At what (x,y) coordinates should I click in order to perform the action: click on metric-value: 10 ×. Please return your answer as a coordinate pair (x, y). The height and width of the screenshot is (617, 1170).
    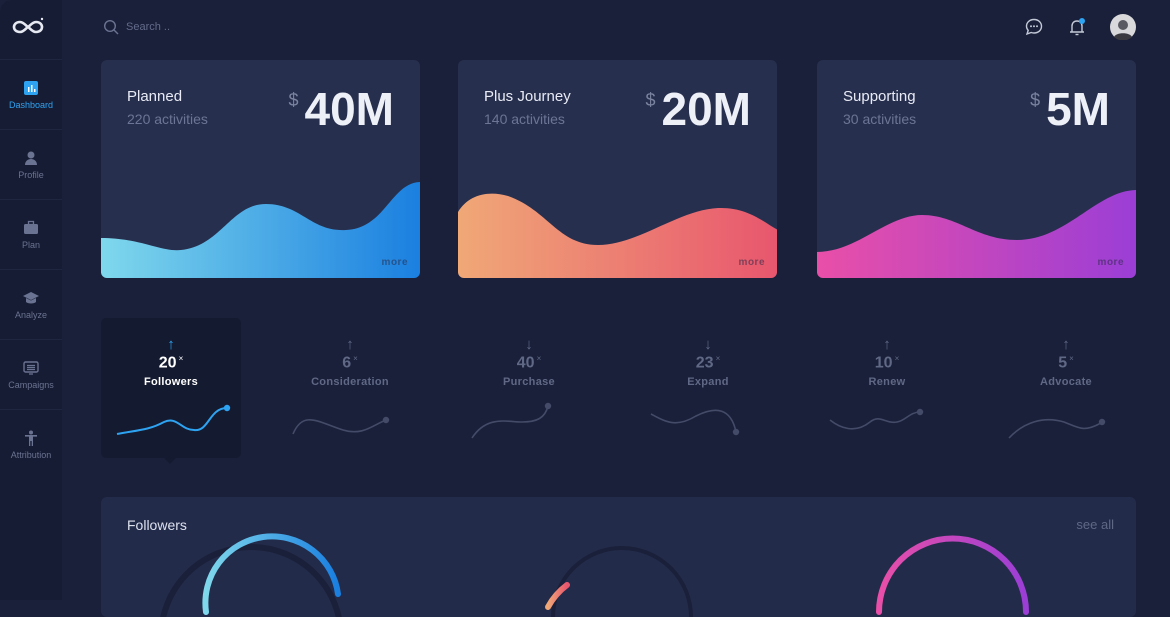
    Looking at the image, I should click on (887, 363).